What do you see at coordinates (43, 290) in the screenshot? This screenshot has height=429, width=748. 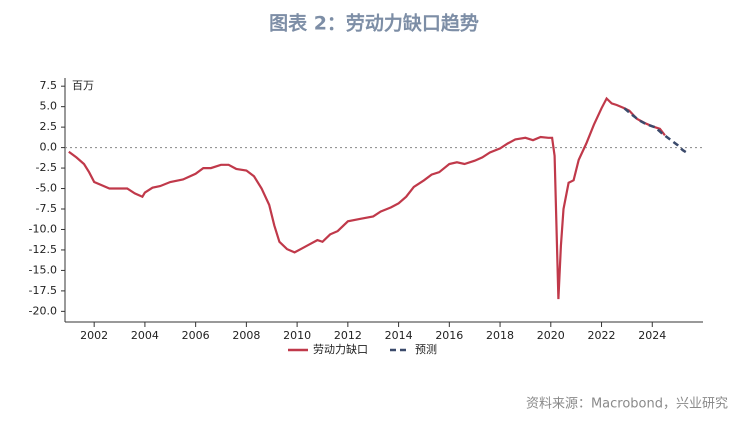 I see `y-tick-label: -17.5` at bounding box center [43, 290].